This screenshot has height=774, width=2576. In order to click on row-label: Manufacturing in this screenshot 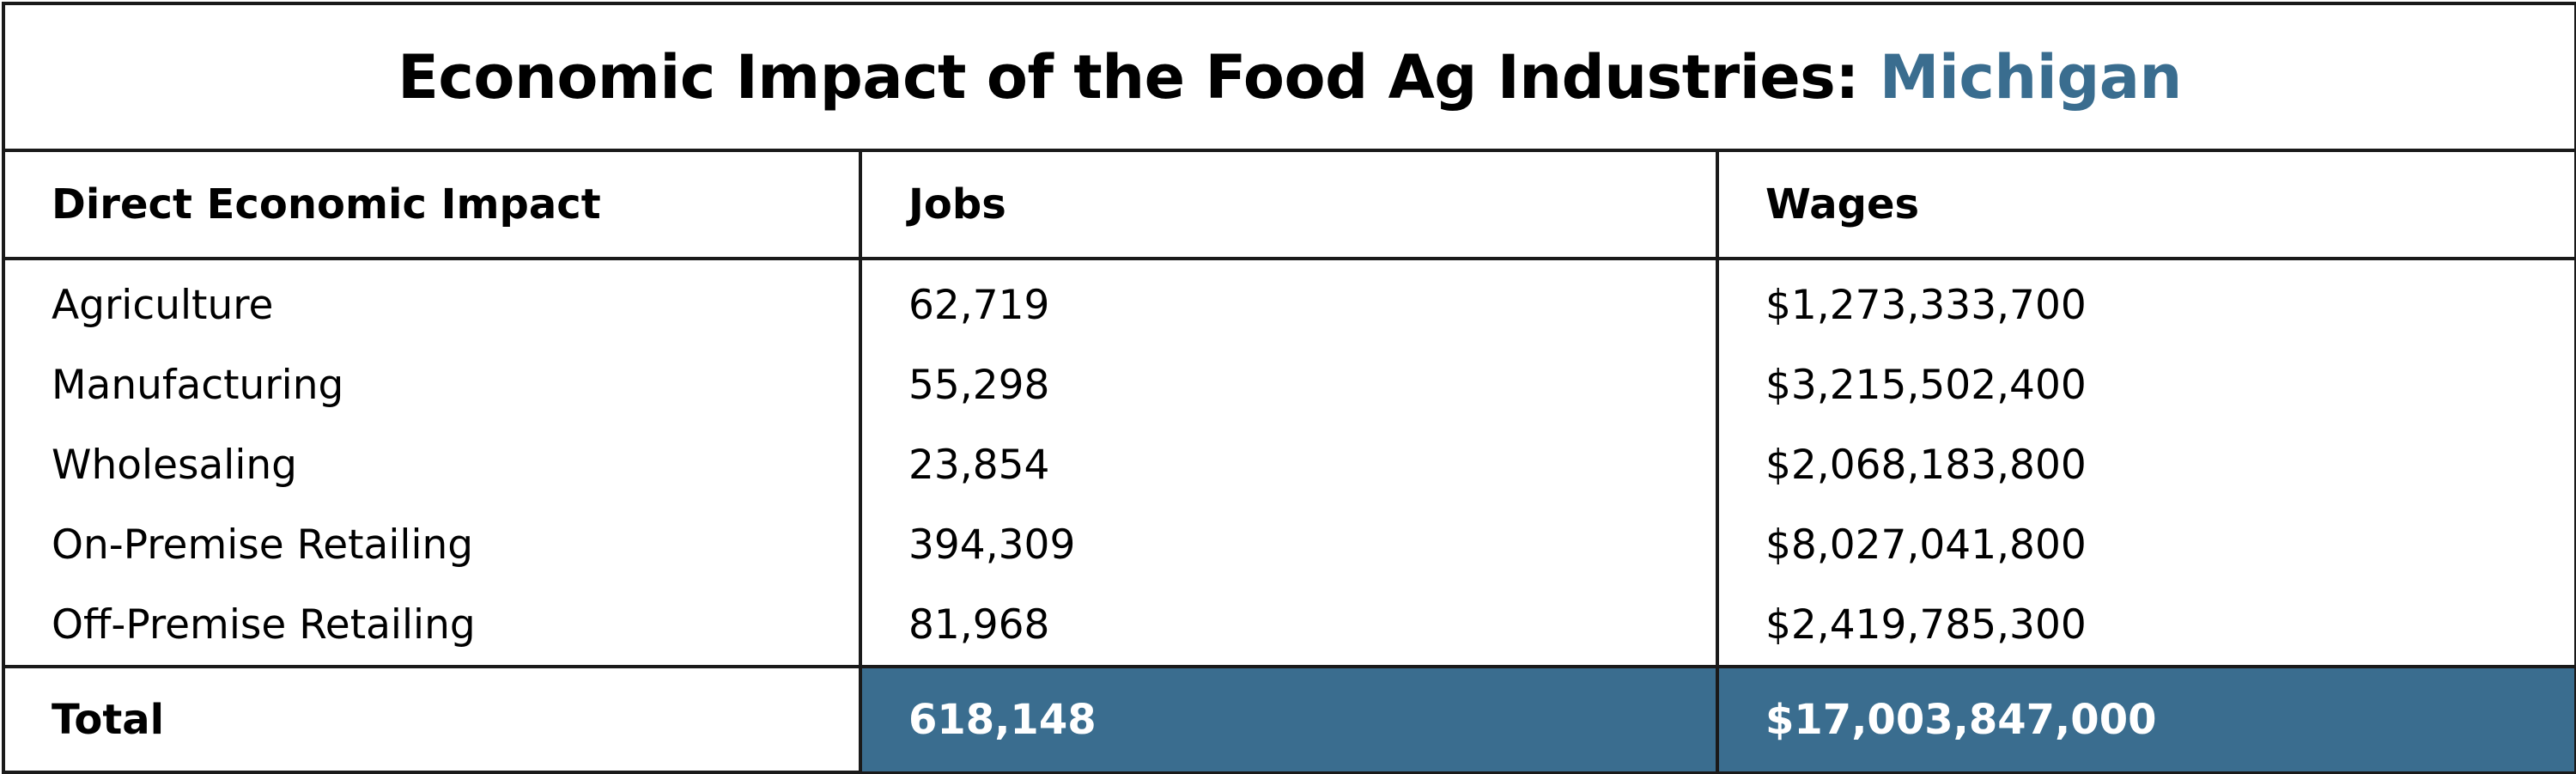, I will do `click(198, 385)`.